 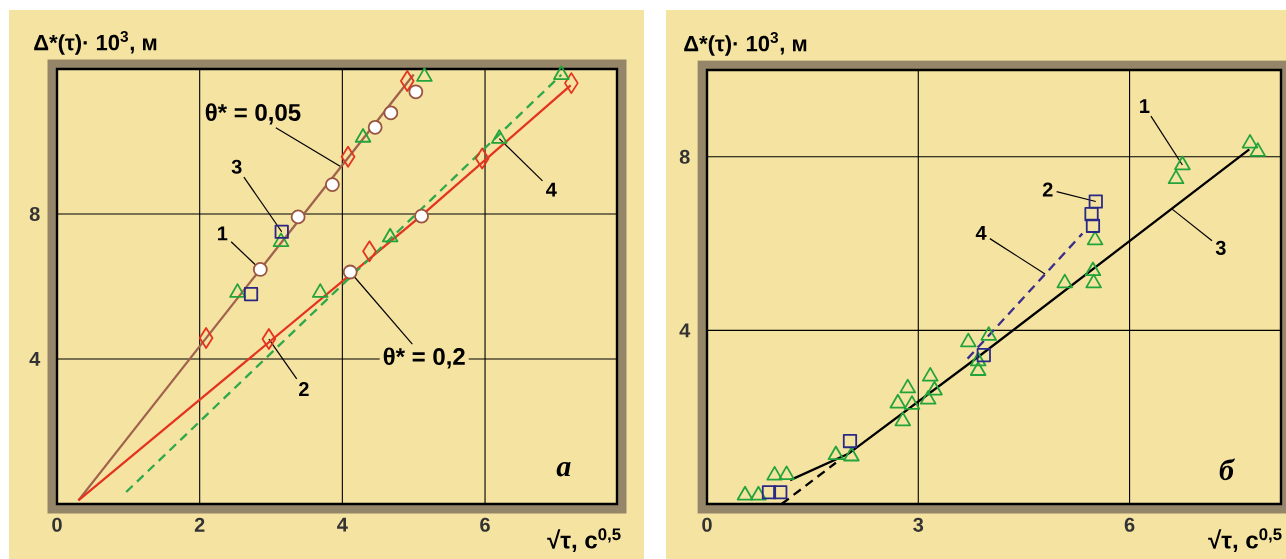 I want to click on x-tick-label: 3, so click(x=918, y=524).